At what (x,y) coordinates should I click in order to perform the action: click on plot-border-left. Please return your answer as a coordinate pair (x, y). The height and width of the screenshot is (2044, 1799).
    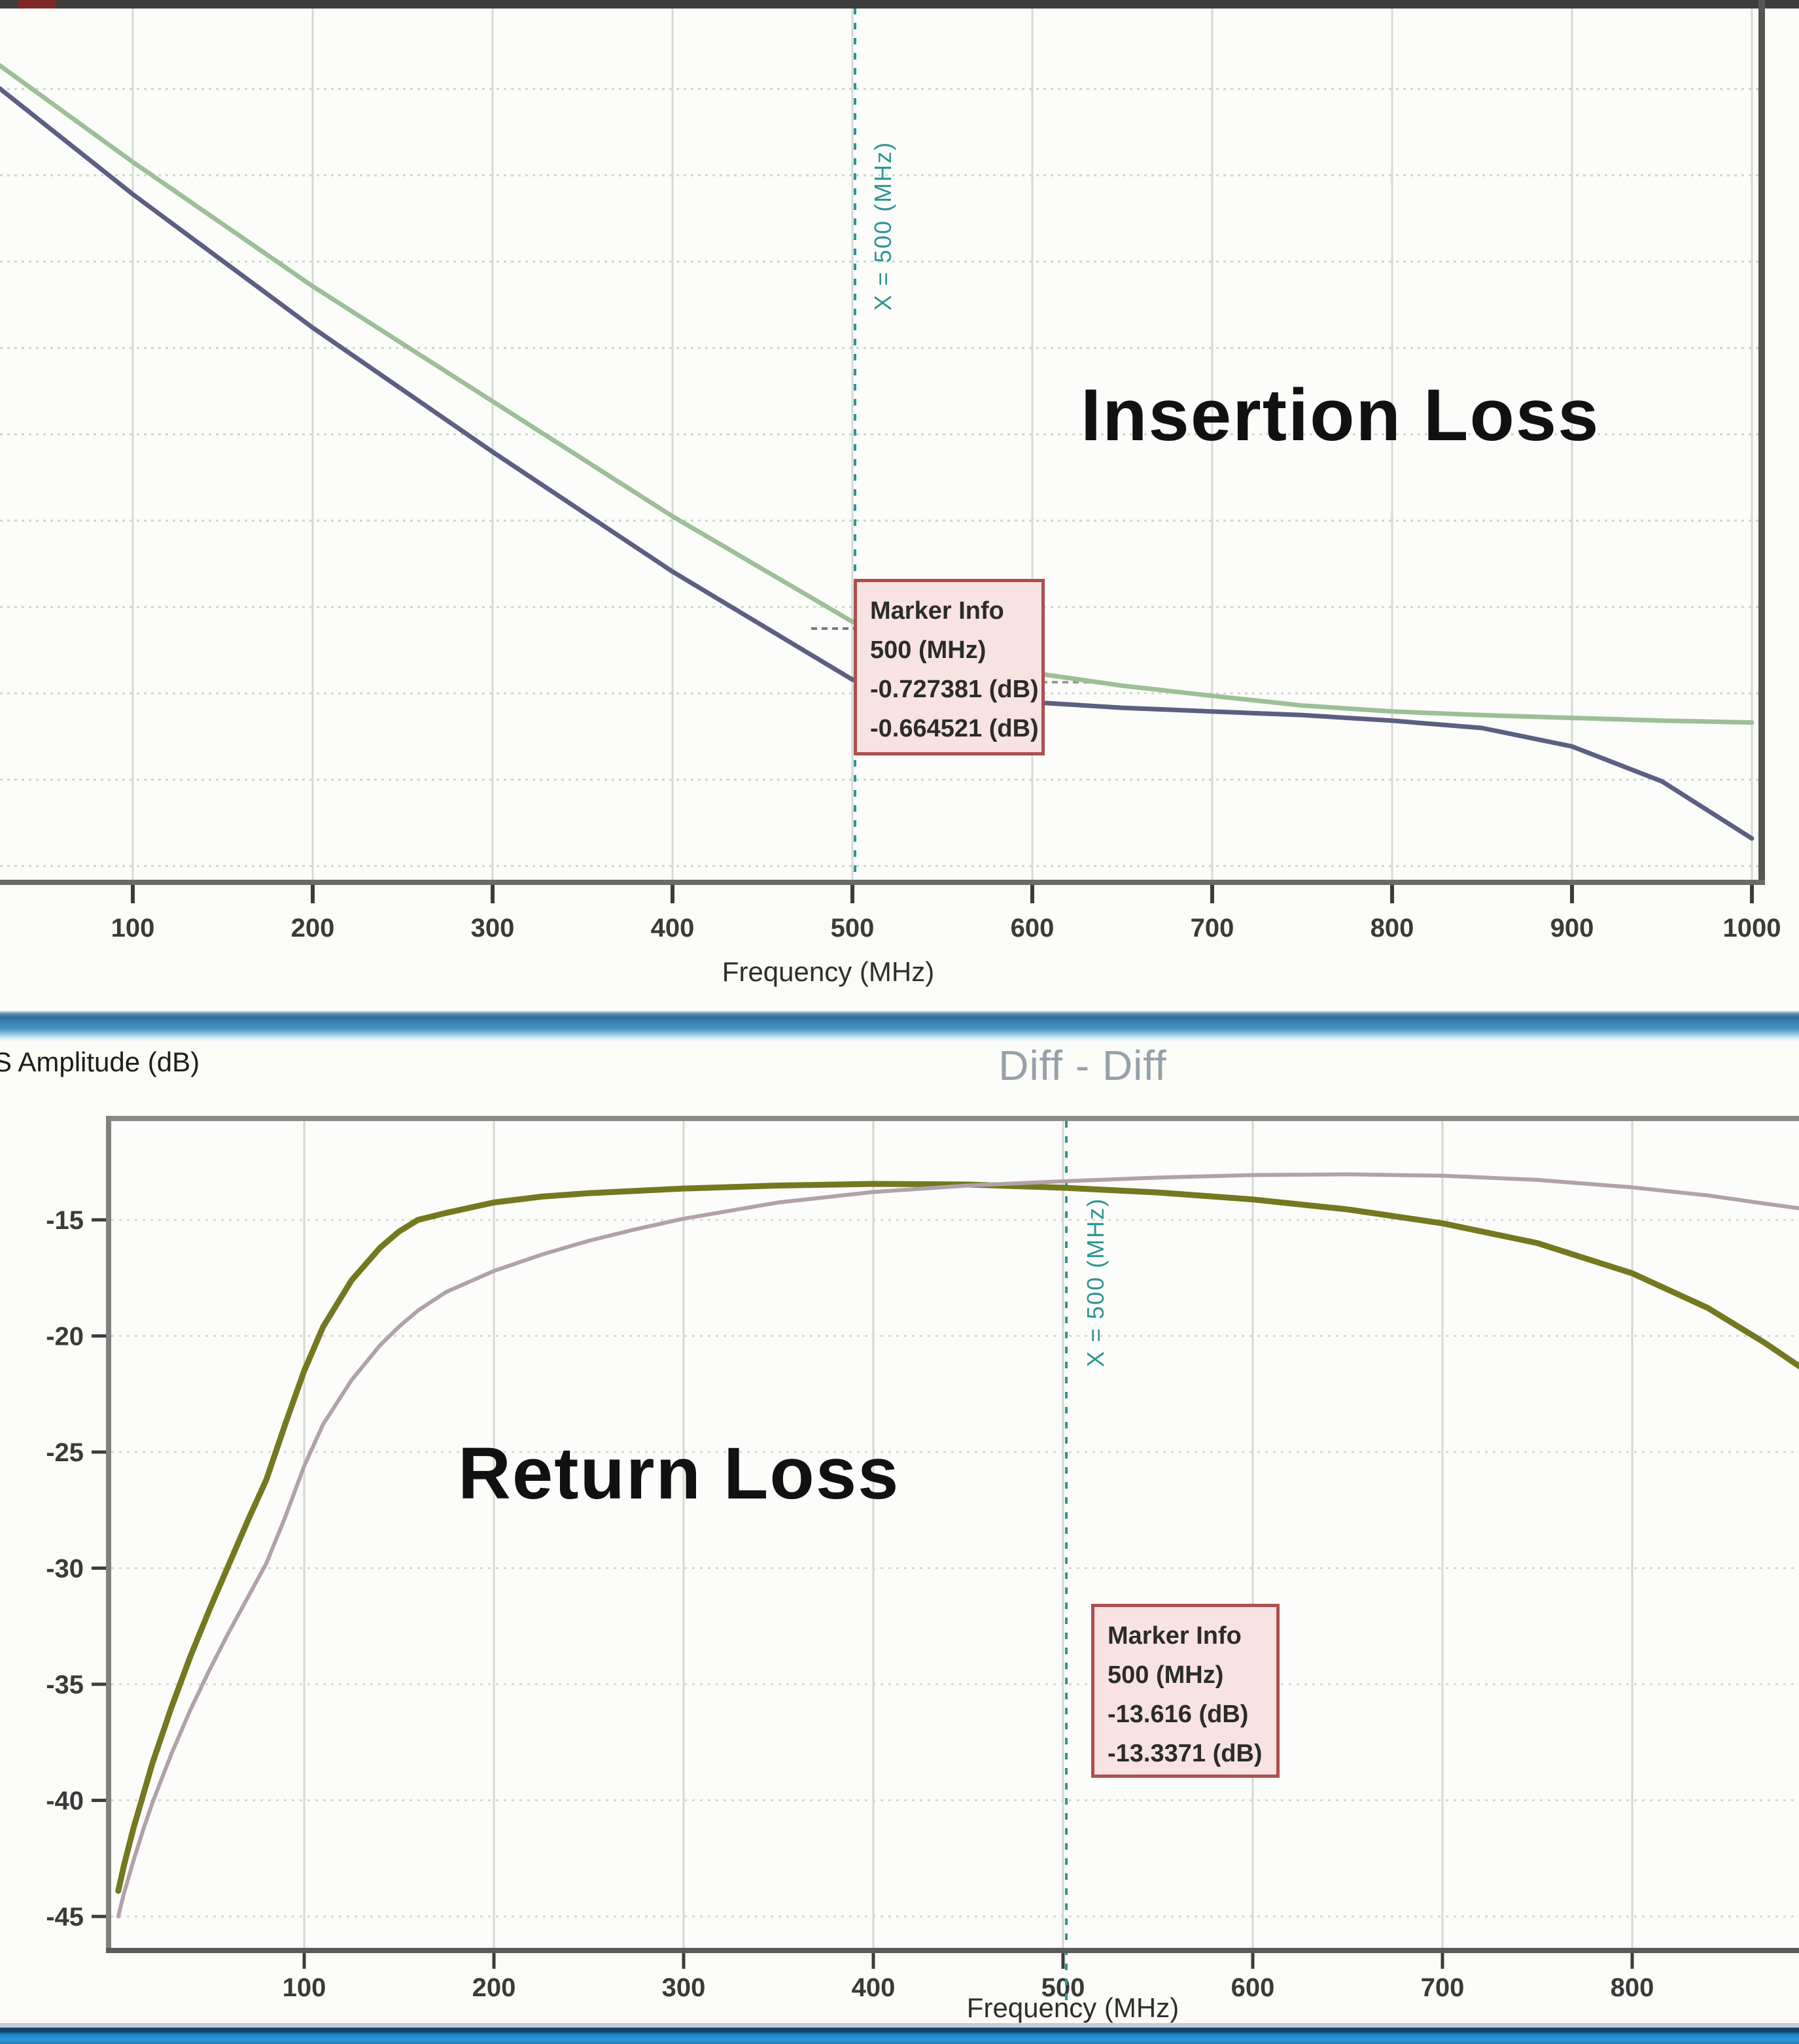
    Looking at the image, I should click on (108, 1535).